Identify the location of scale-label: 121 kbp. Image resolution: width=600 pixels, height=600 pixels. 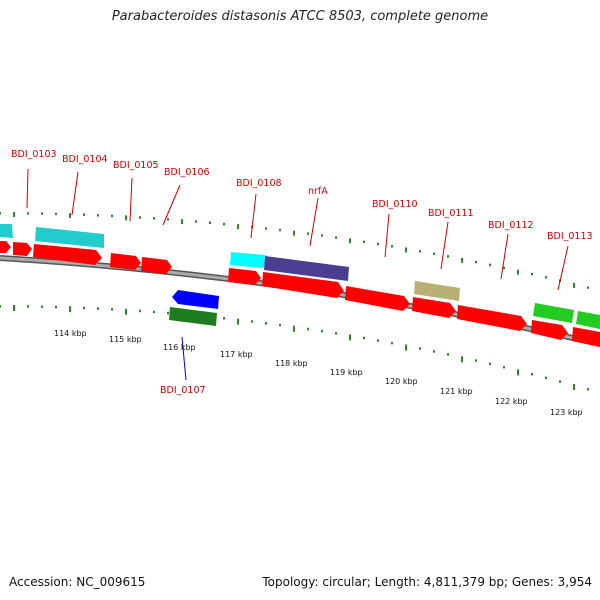
(456, 391).